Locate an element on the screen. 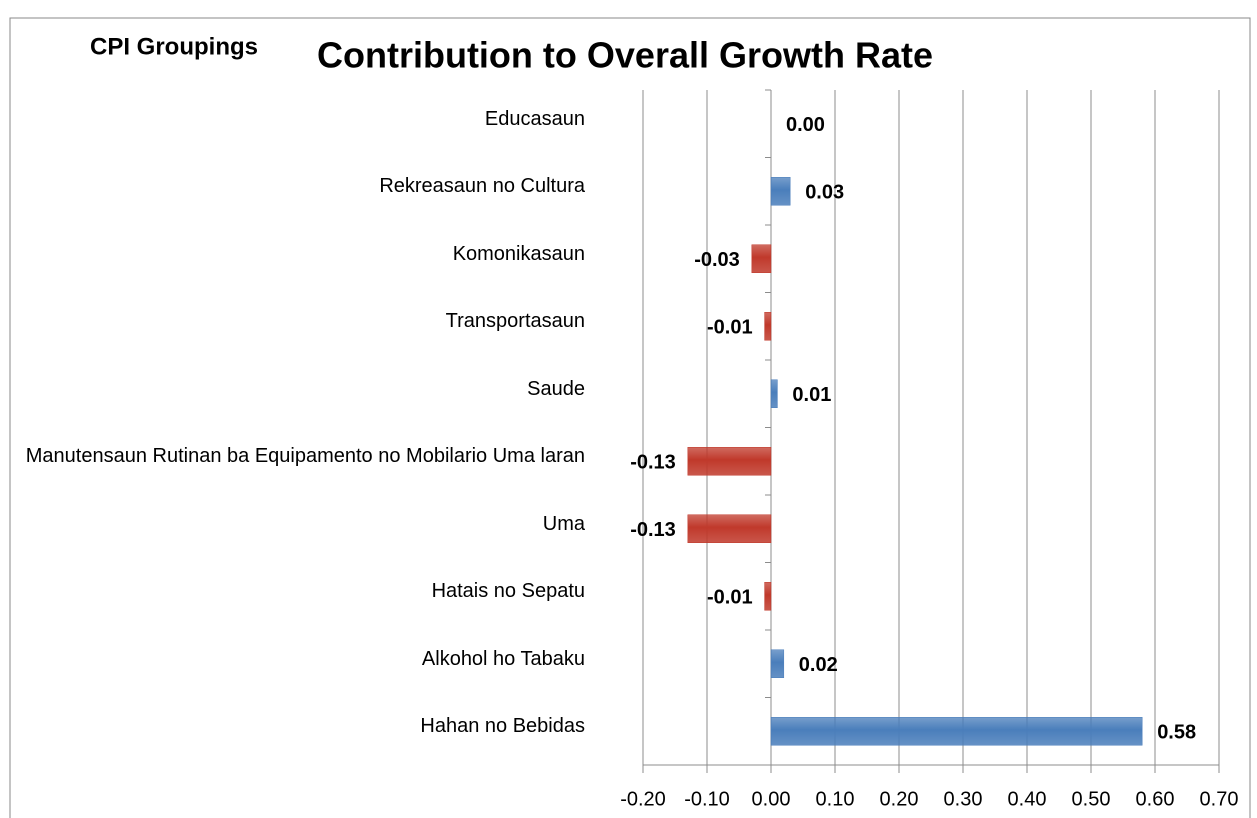  x-tick-label: 0.50 is located at coordinates (1091, 799).